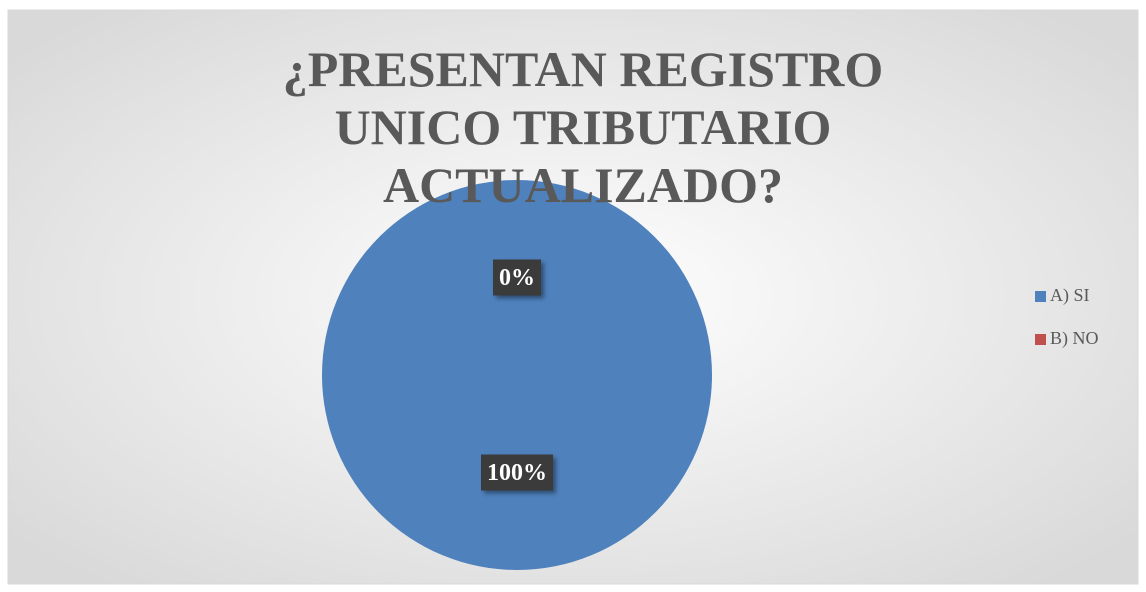 The height and width of the screenshot is (592, 1146). Describe the element at coordinates (1074, 338) in the screenshot. I see `legend-label: B) NO` at that location.